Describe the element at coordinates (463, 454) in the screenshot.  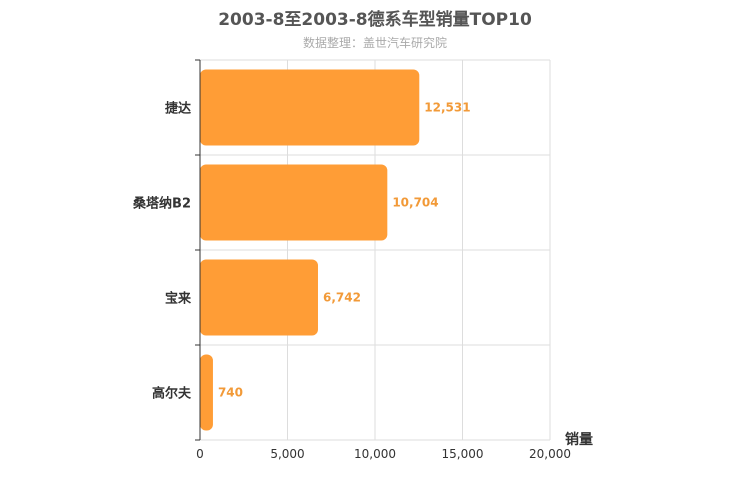
I see `x-tick-label: 15,000` at that location.